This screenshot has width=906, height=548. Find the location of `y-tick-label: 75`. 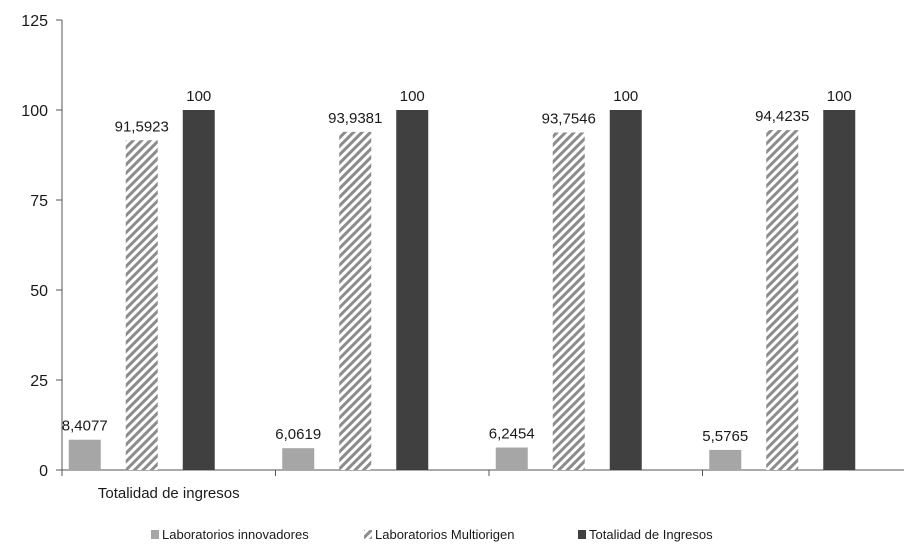

y-tick-label: 75 is located at coordinates (39, 201).